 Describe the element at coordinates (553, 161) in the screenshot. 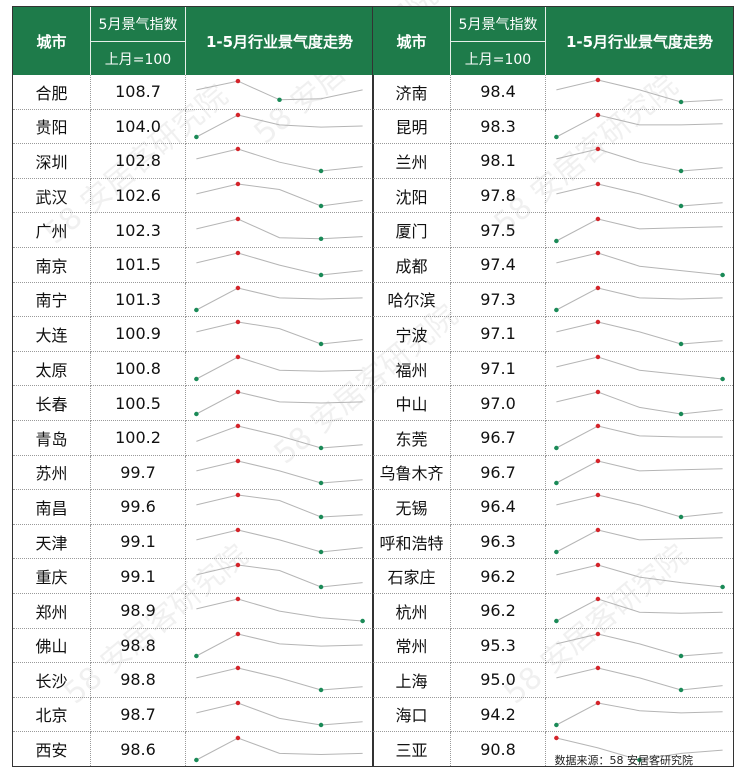

I see `table-row: 兰州 98.1` at that location.